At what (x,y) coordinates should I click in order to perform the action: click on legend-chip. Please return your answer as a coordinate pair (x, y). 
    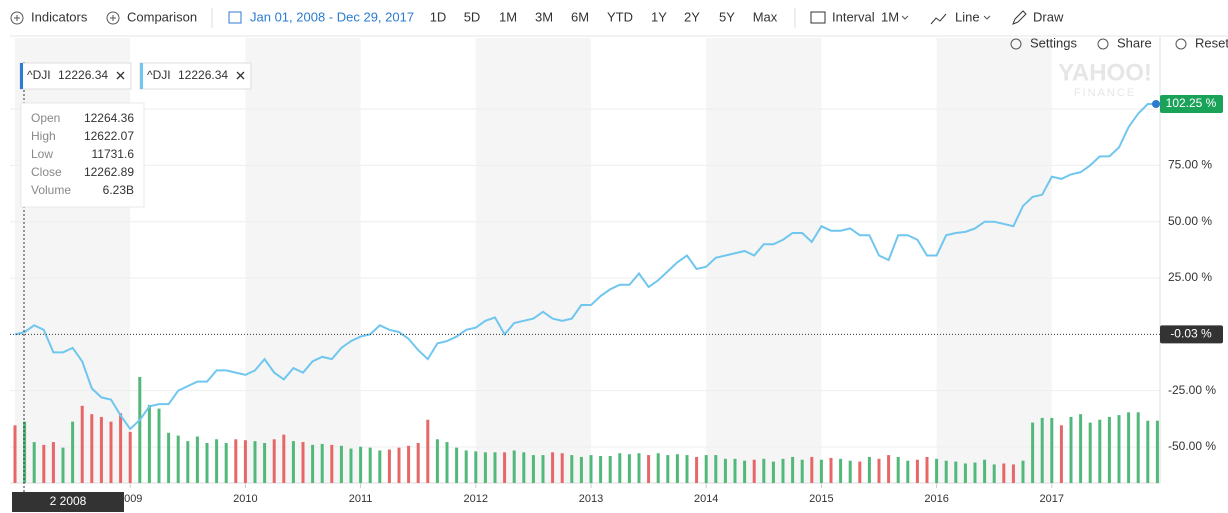
    Looking at the image, I should click on (195, 76).